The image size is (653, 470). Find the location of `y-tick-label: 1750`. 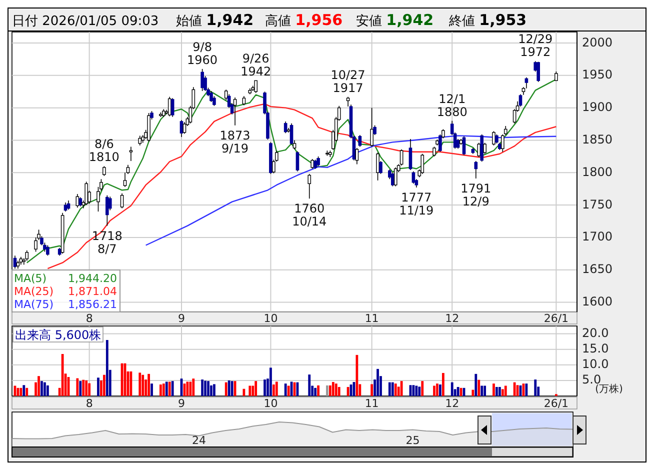

y-tick-label: 1750 is located at coordinates (597, 204).